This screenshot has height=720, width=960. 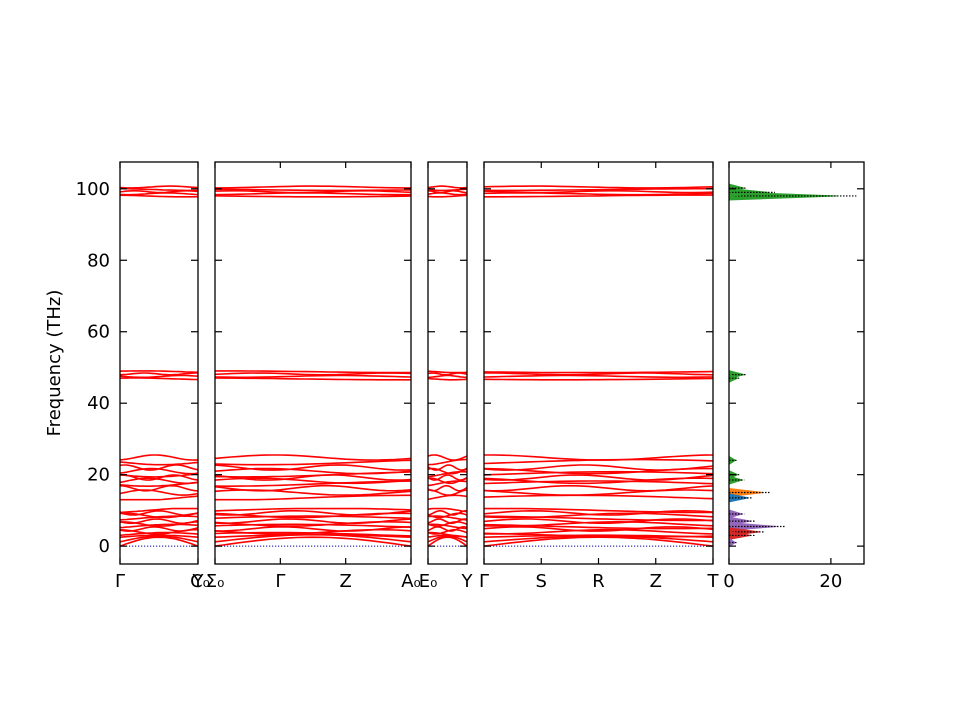 I want to click on dos-panel: 0 20, so click(x=794, y=376).